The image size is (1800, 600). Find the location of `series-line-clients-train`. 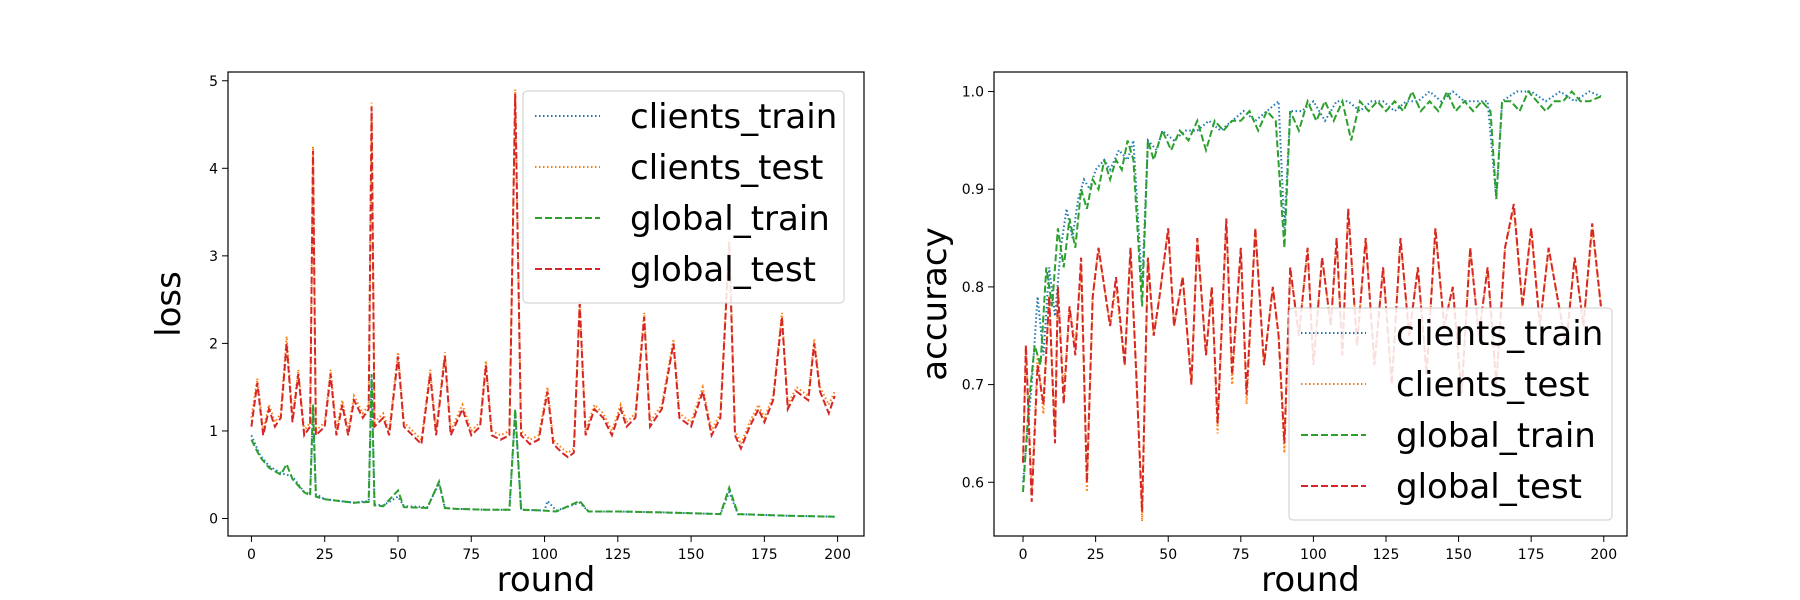

series-line-clients-train is located at coordinates (542, 448).